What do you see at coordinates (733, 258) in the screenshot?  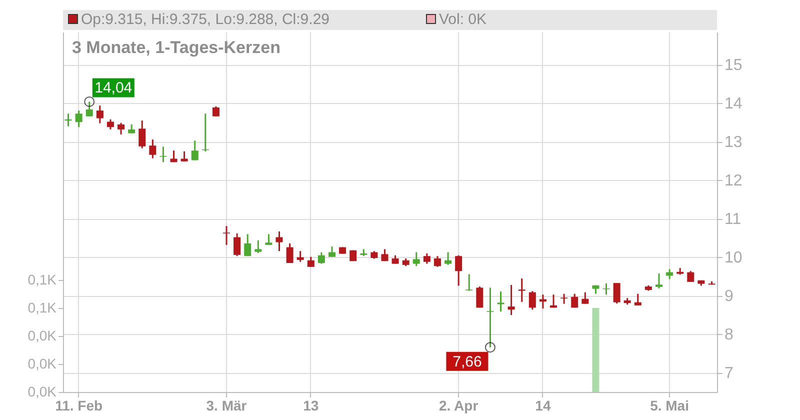 I see `y-tick-label: 10` at bounding box center [733, 258].